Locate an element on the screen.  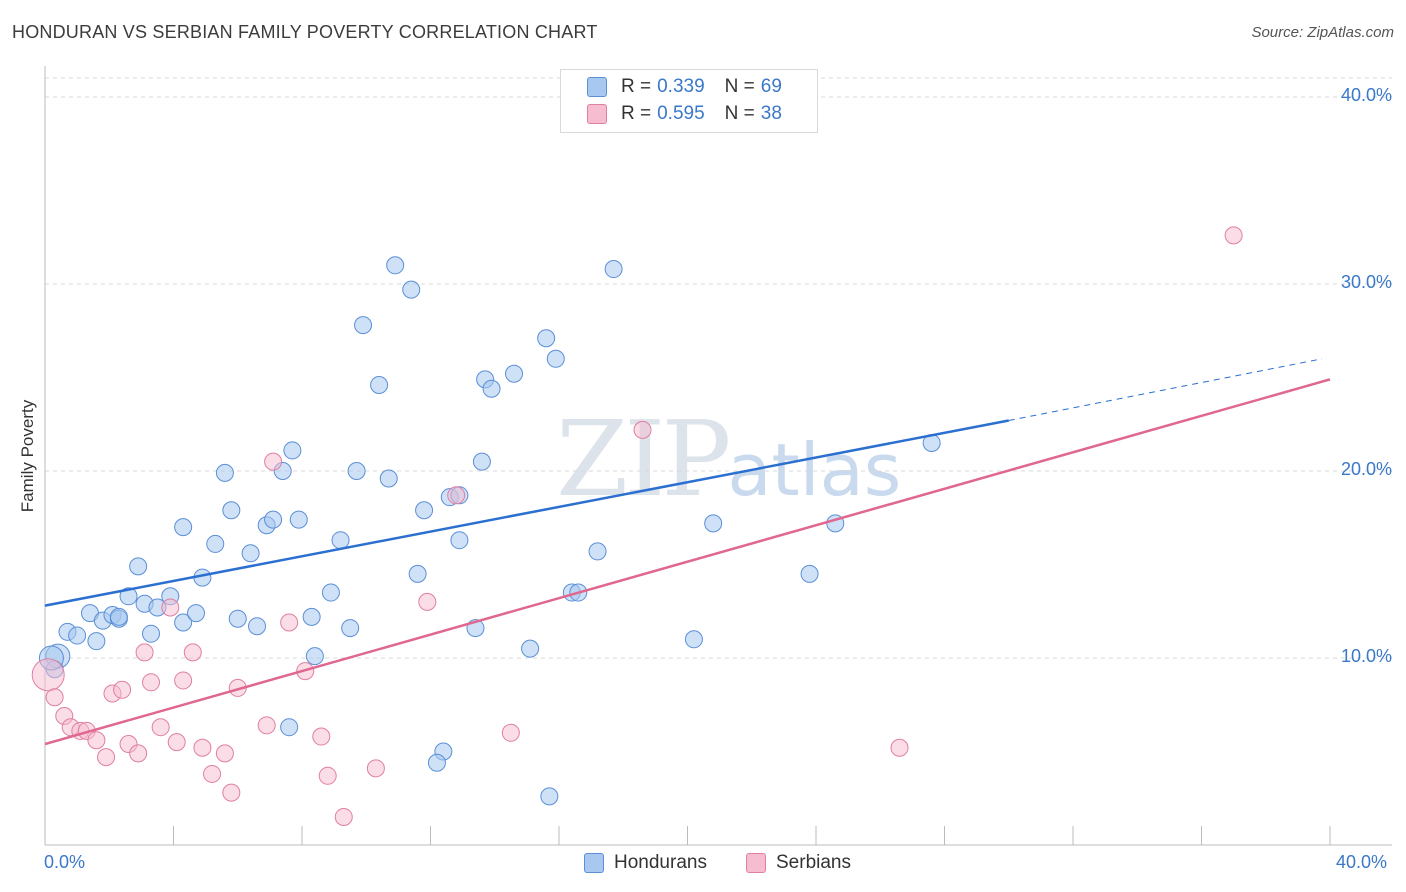
legend-row-hondurans: R = 0.339 N = 69 is located at coordinates (684, 87).